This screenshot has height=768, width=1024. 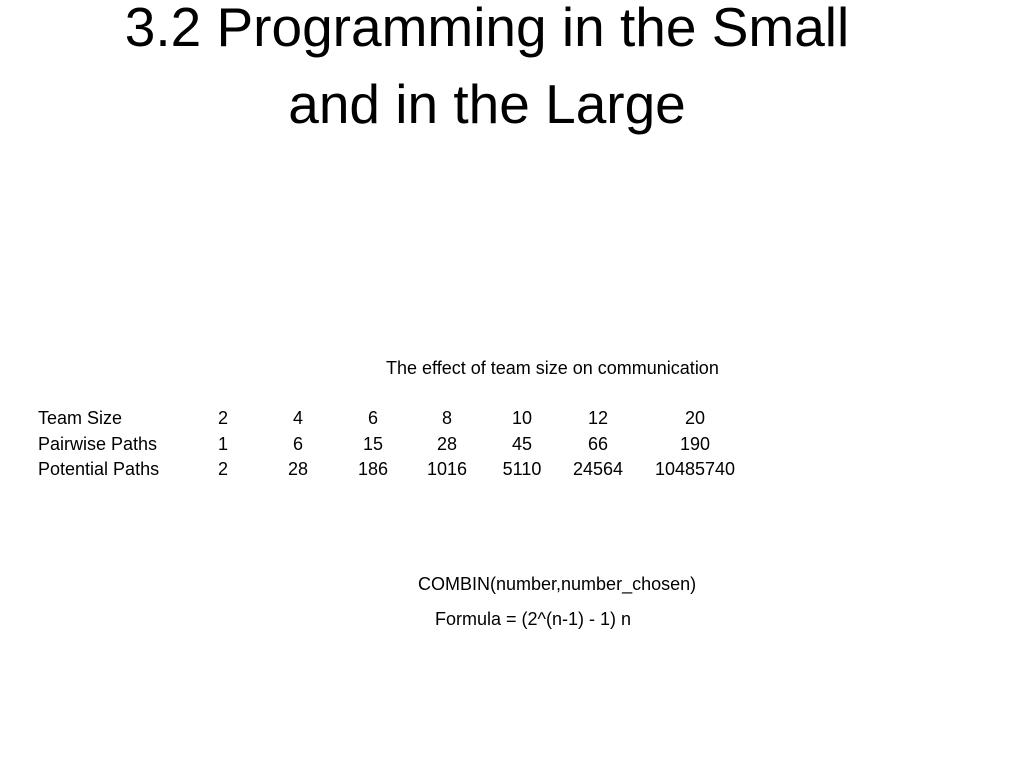 I want to click on note: Formula = (2^(n-1) - 1) n, so click(x=533, y=619).